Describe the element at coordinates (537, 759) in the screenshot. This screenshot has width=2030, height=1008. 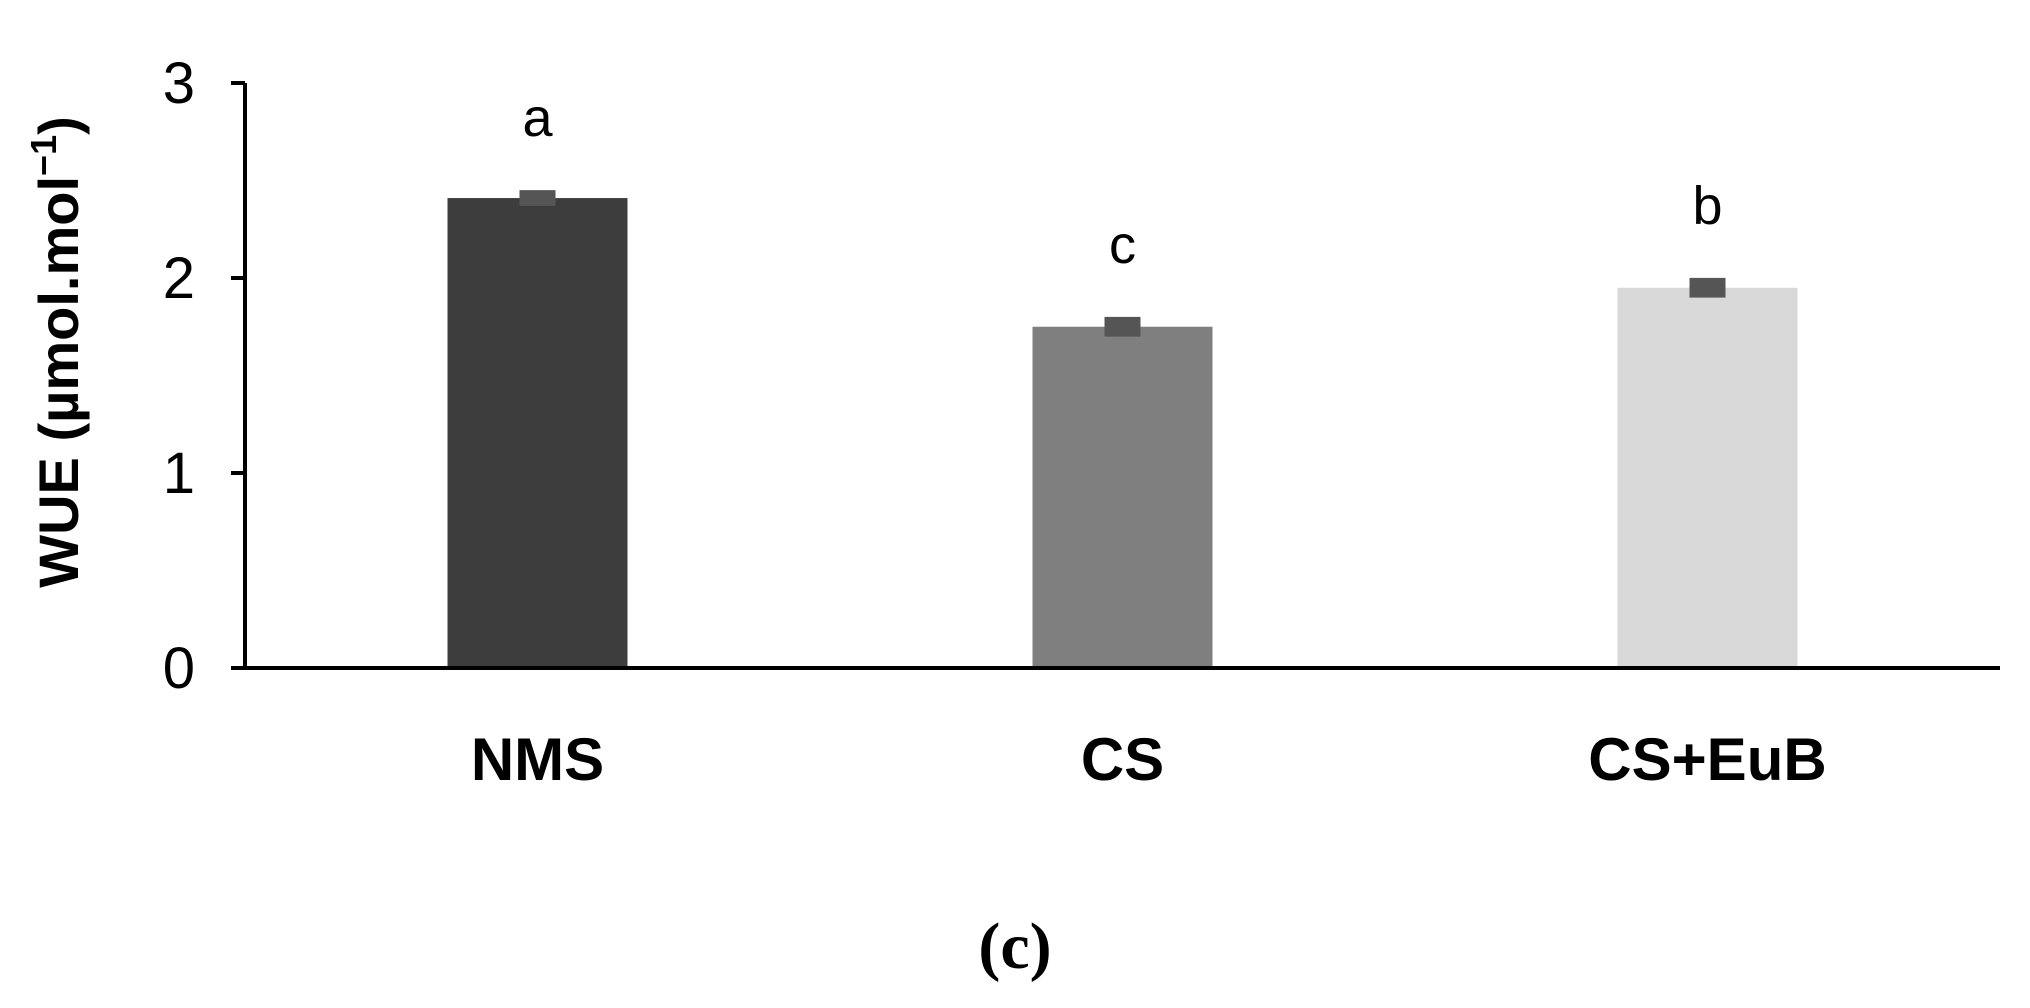
I see `category-label: NMS` at that location.